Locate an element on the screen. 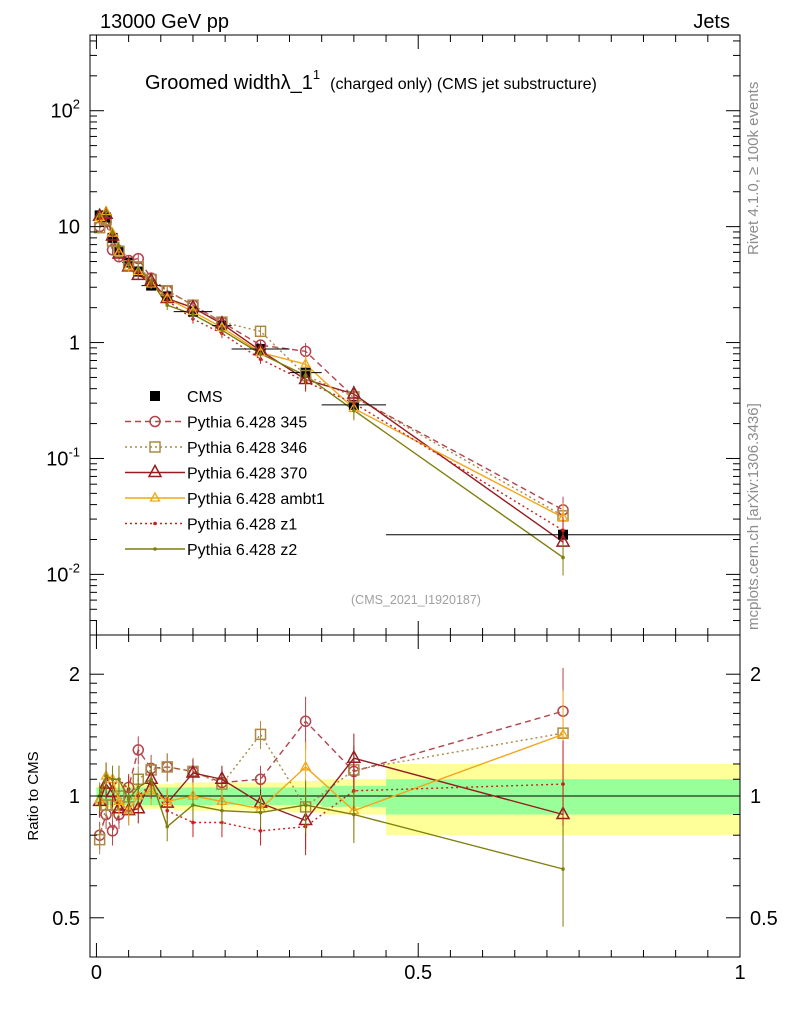  plot-title-sub: (charged only) (CMS jet substructure) is located at coordinates (463, 84).